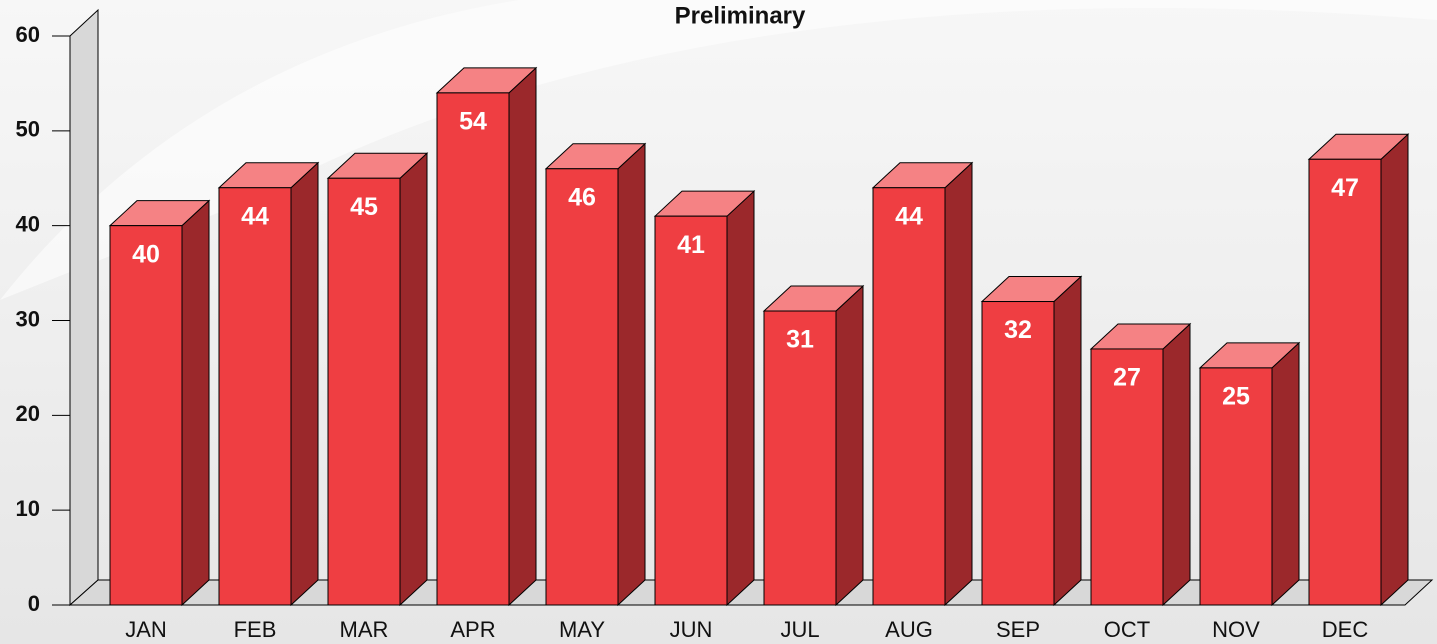  What do you see at coordinates (740, 15) in the screenshot?
I see `chart-title: Preliminary` at bounding box center [740, 15].